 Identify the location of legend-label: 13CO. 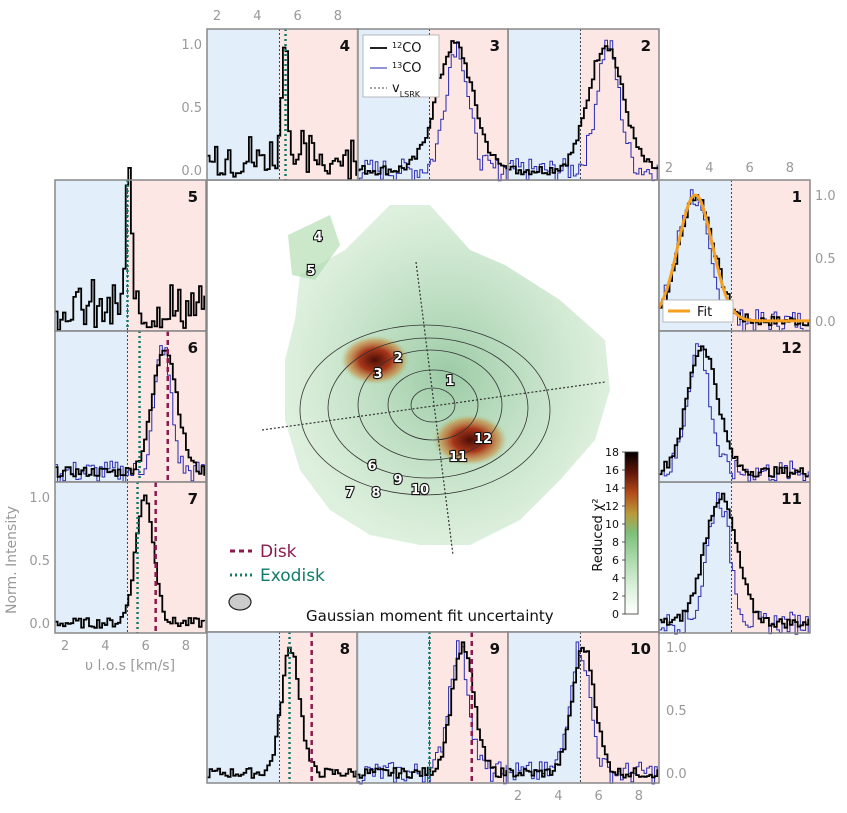
(407, 69).